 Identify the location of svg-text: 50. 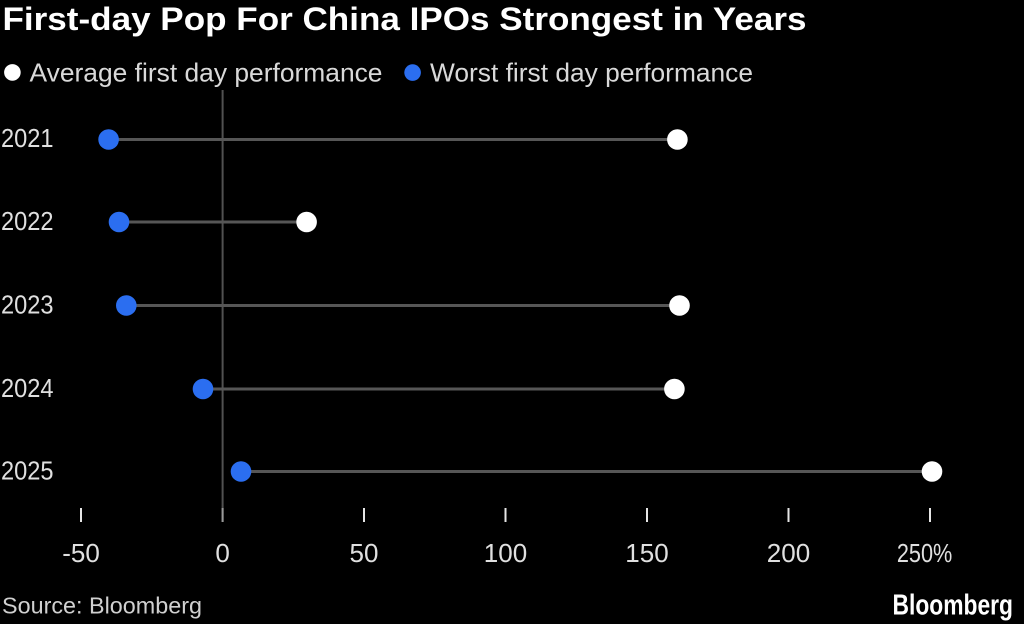
(364, 553).